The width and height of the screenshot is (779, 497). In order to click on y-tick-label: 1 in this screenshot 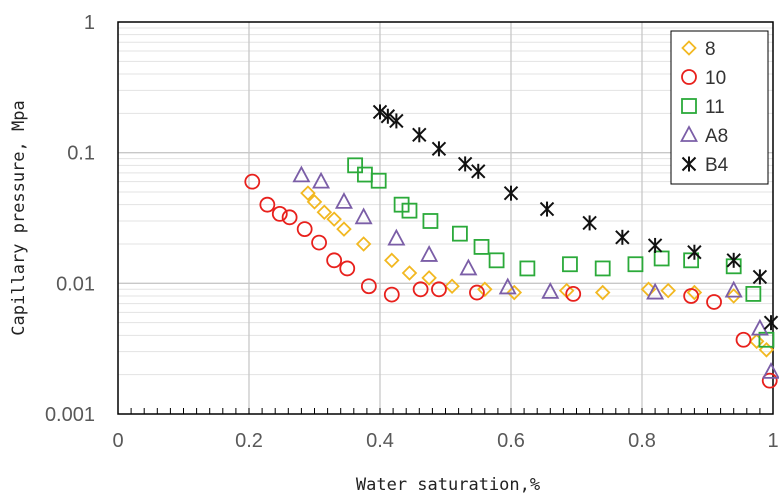, I will do `click(89, 23)`.